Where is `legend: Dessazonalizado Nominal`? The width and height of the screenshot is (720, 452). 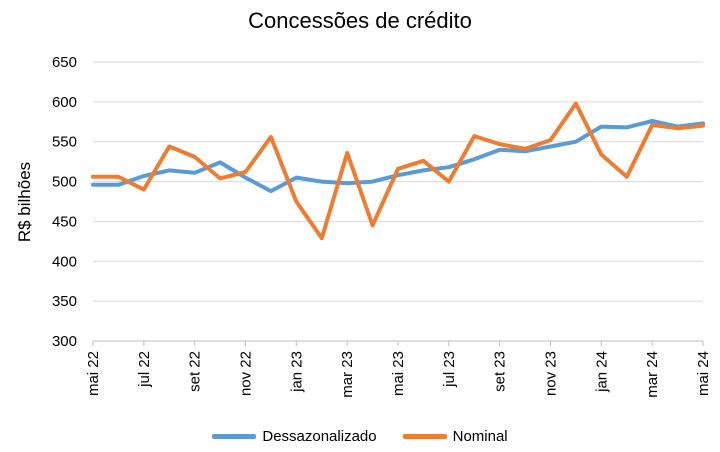
legend: Dessazonalizado Nominal is located at coordinates (360, 436).